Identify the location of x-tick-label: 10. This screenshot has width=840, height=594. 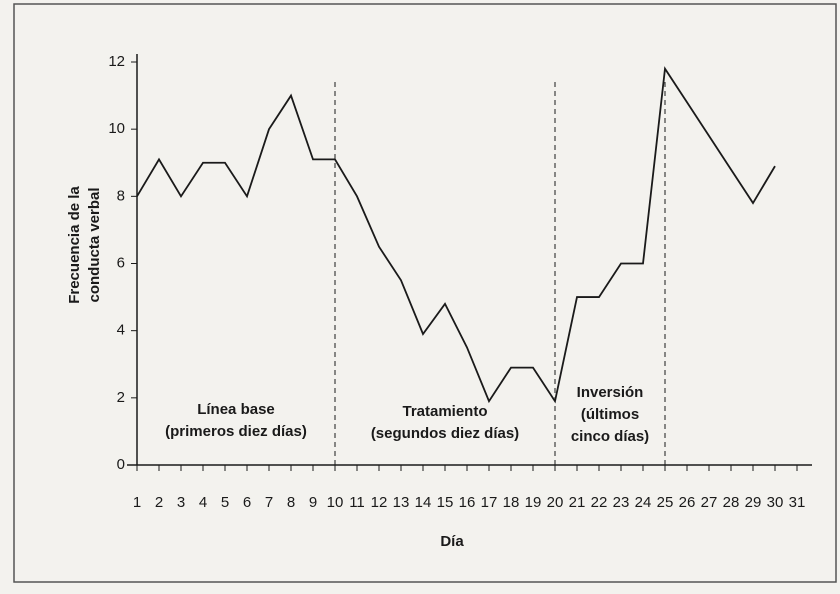
(335, 502).